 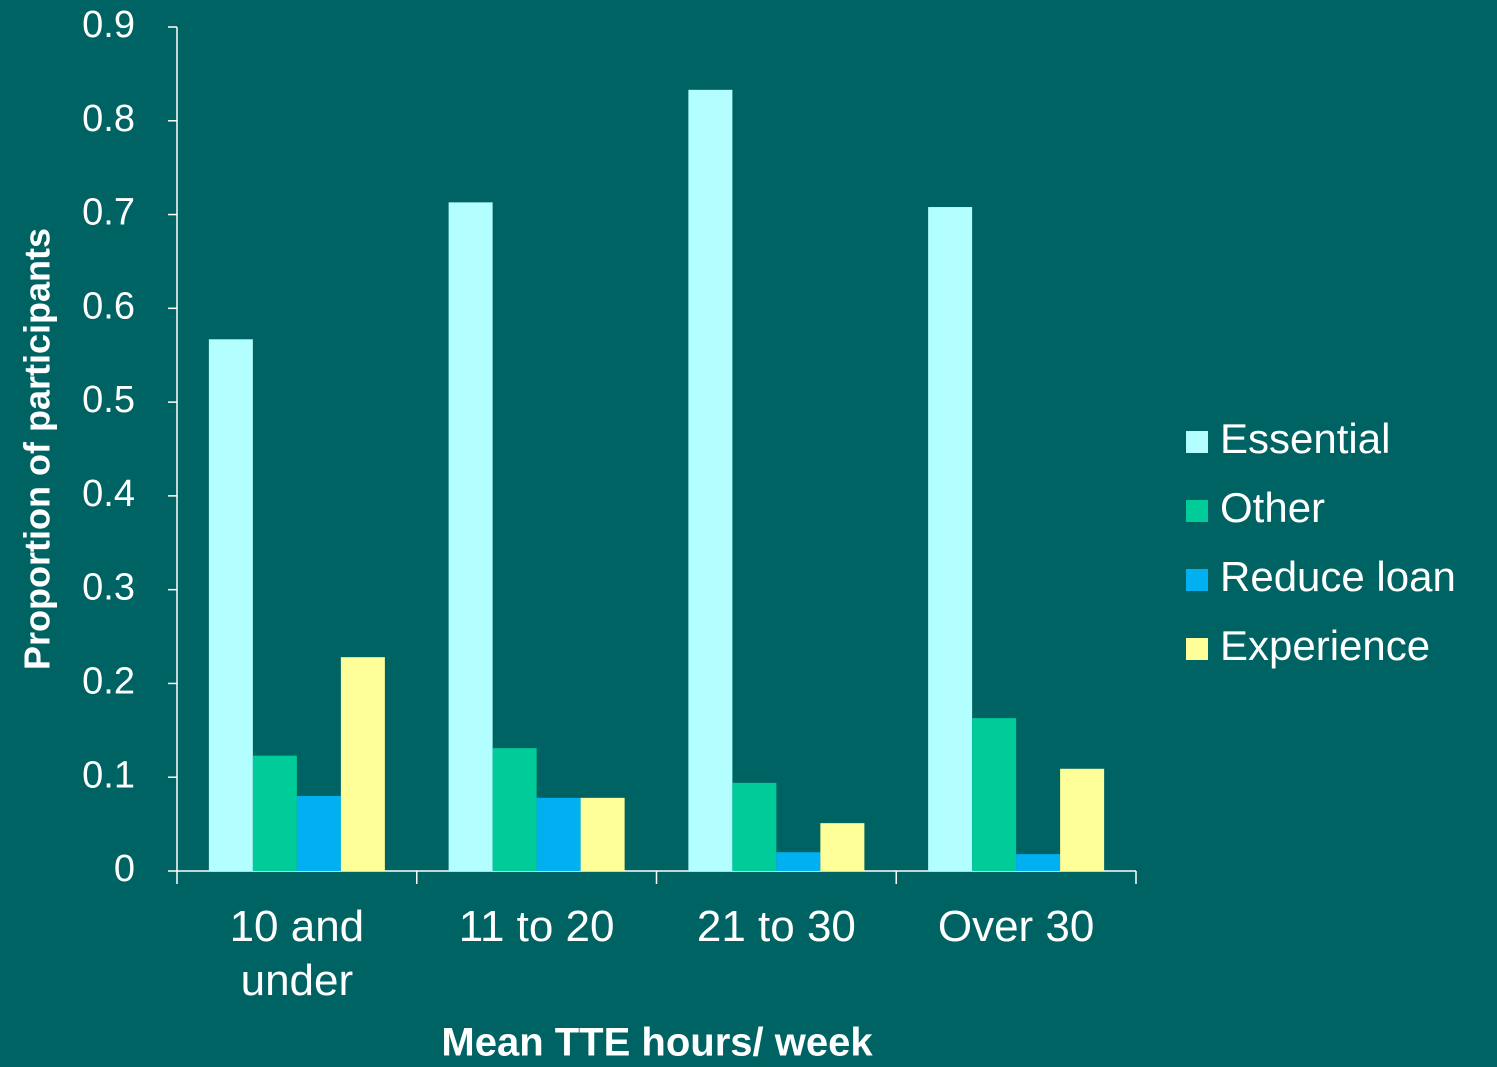 I want to click on x-tick-label: 21 to 30, so click(x=776, y=926).